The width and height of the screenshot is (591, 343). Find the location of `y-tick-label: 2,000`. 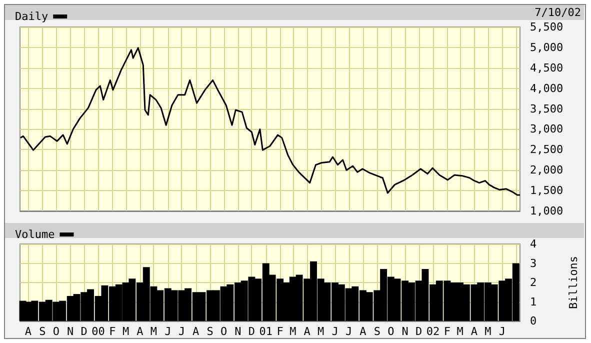

y-tick-label: 2,000 is located at coordinates (547, 170).